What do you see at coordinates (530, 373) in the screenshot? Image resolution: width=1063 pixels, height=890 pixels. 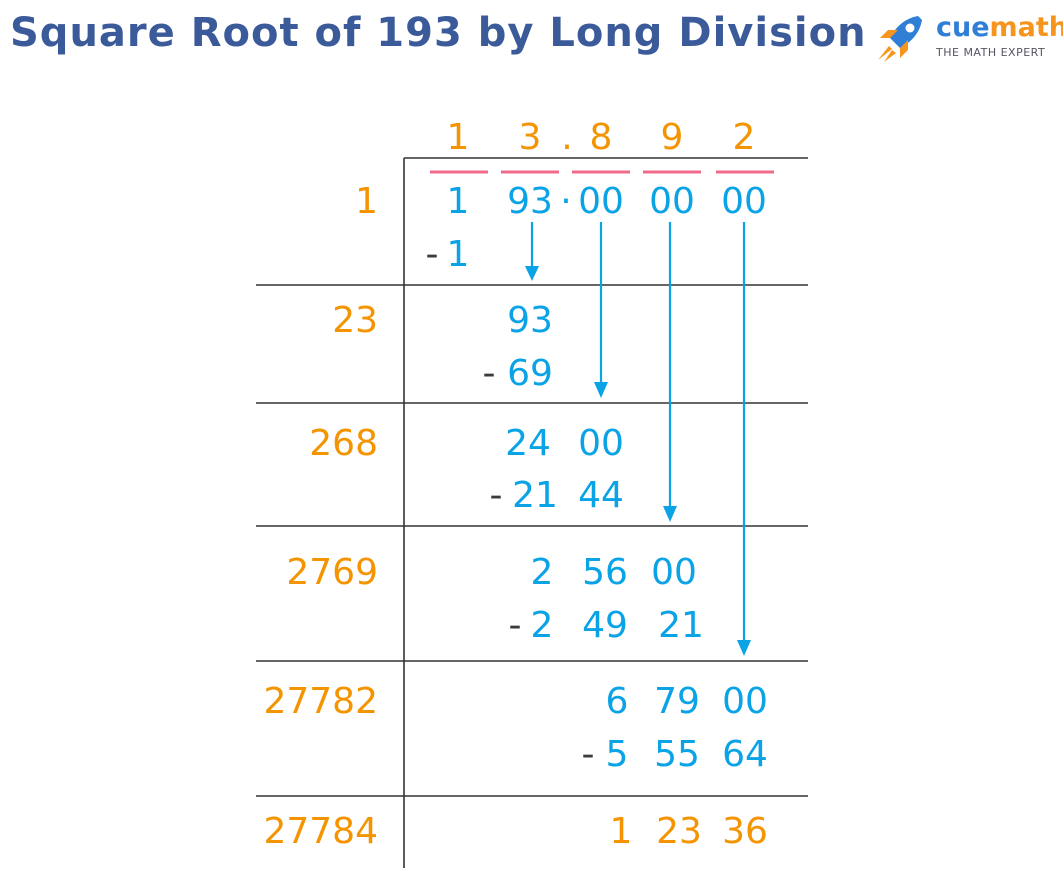 I see `subtrahend: 69` at bounding box center [530, 373].